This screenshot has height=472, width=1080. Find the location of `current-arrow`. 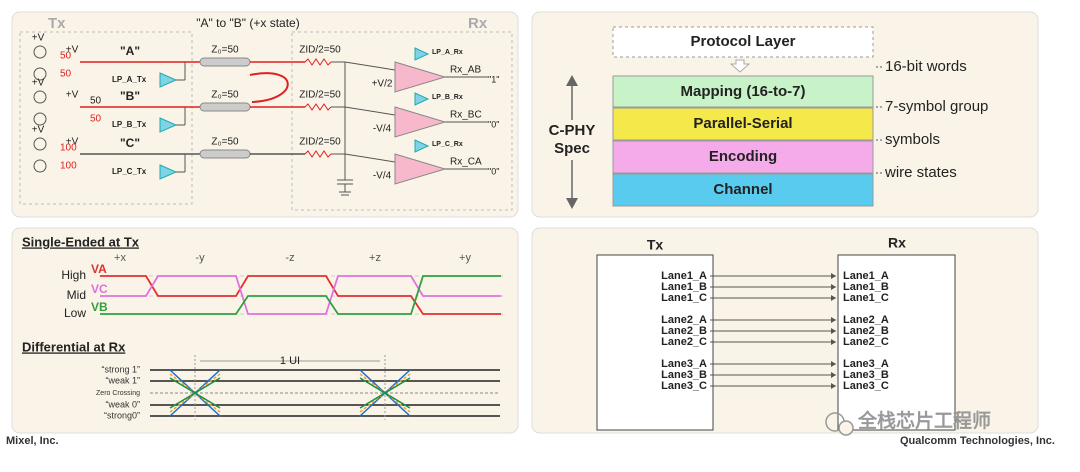

current-arrow is located at coordinates (269, 87).